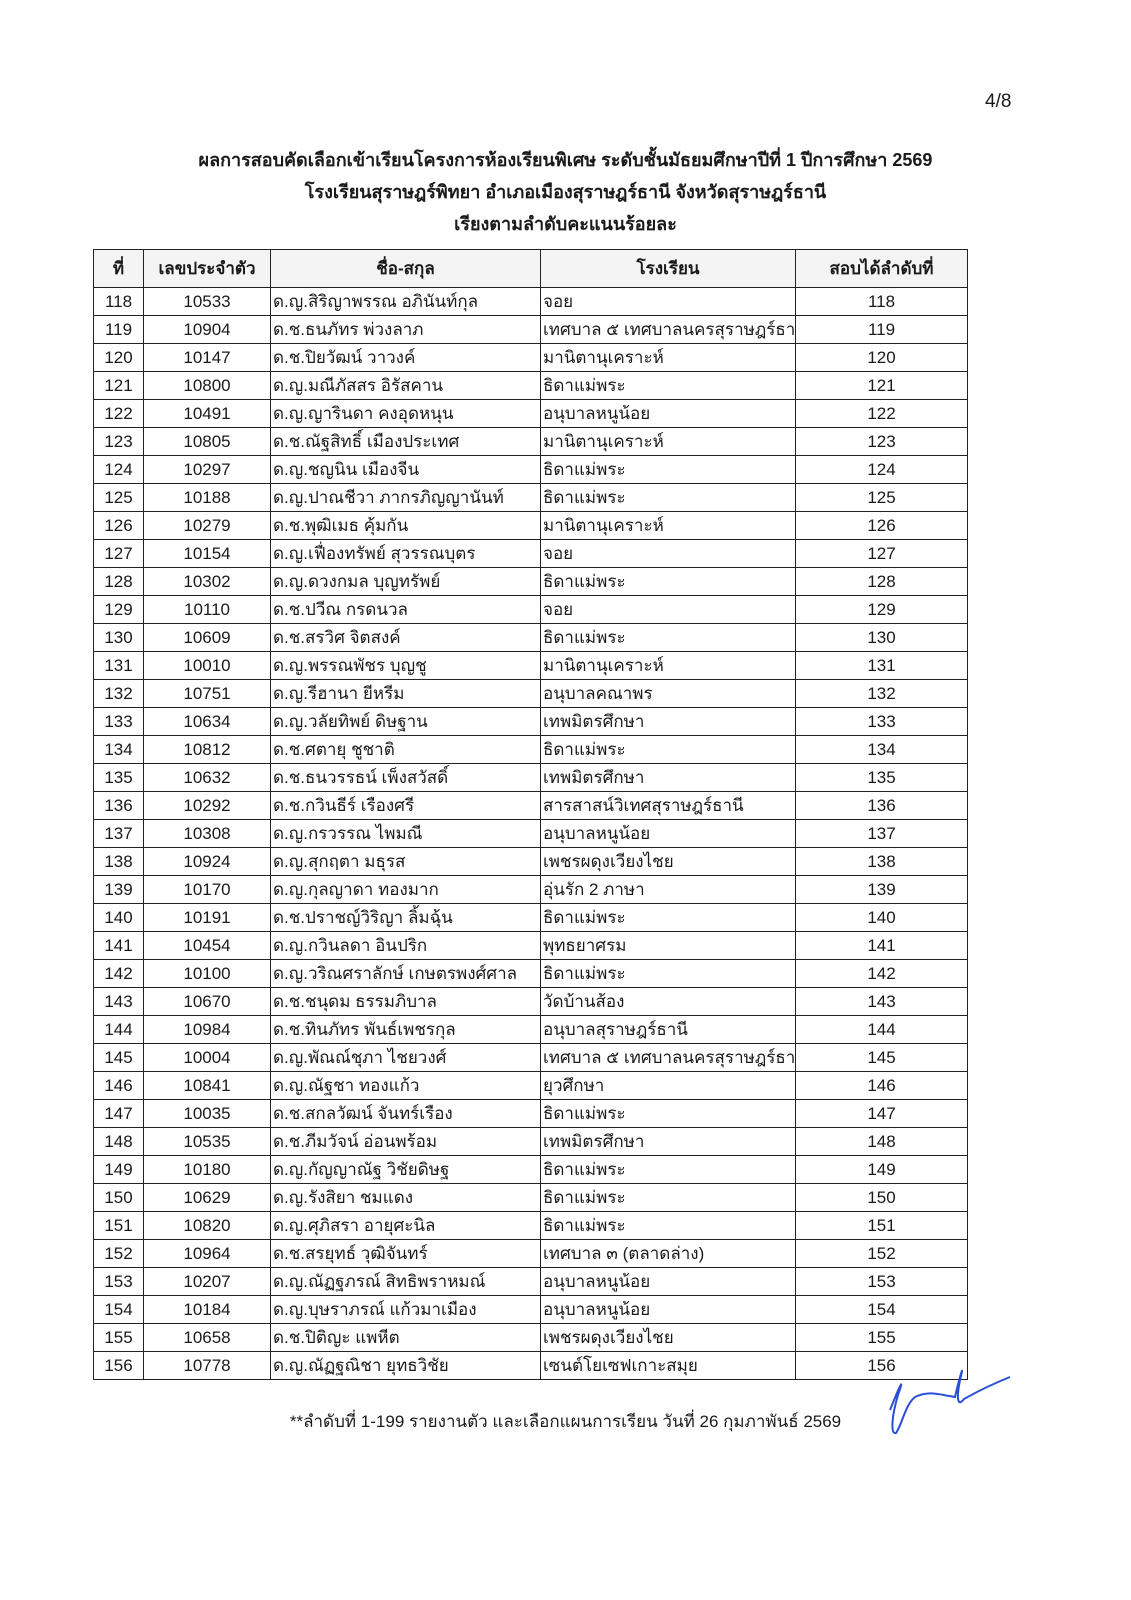  I want to click on student-id: 10629, so click(207, 1197).